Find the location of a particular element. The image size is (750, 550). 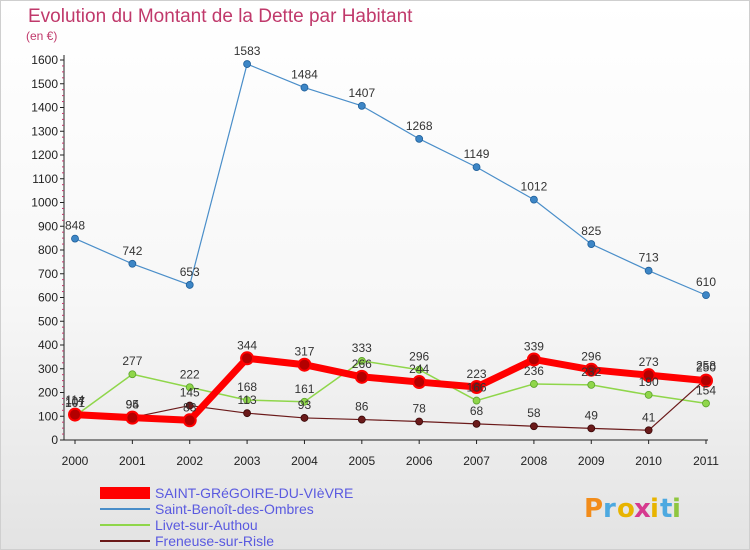

x-tick-label: 2007 is located at coordinates (476, 461).